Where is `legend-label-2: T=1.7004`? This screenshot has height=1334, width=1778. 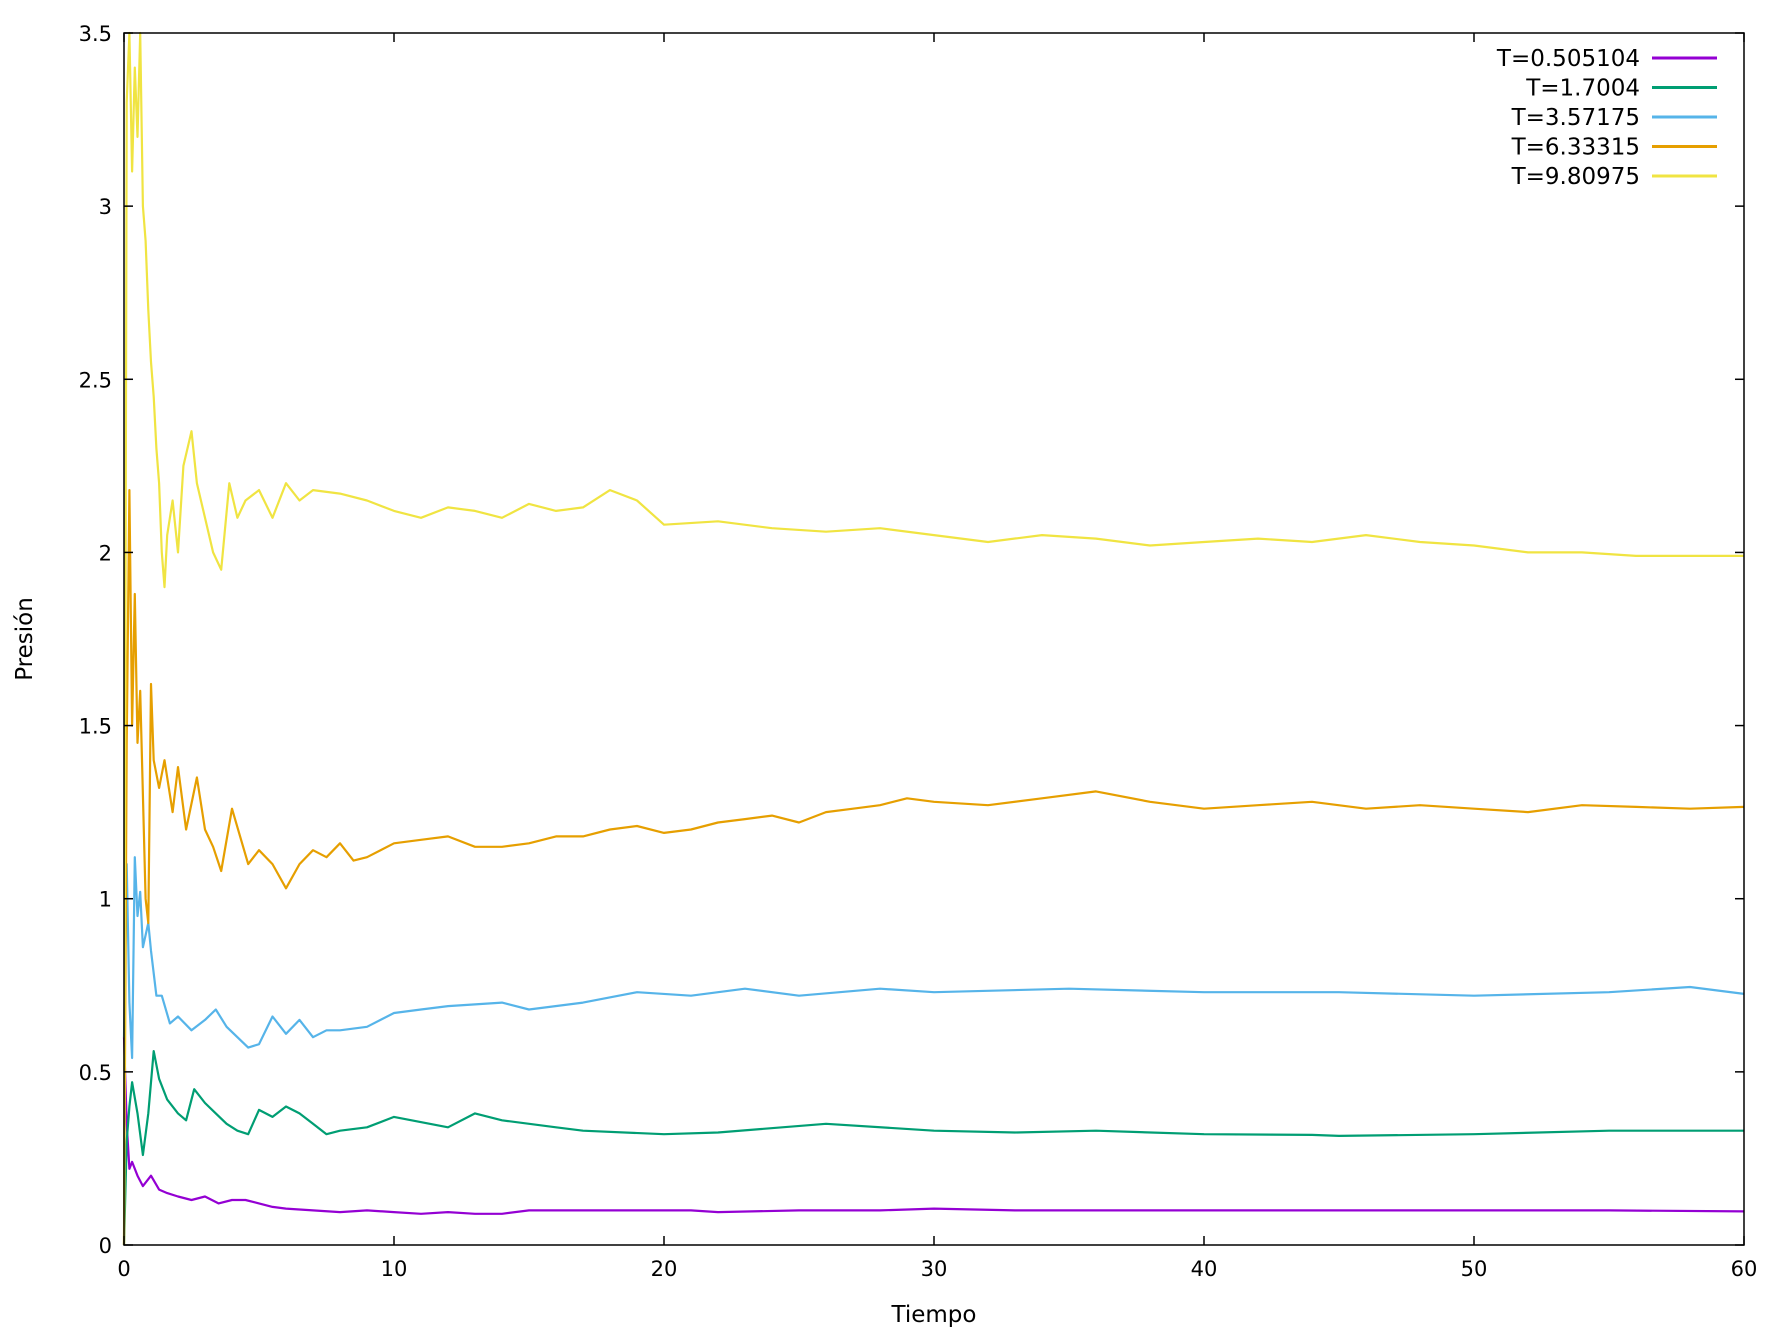
legend-label-2: T=1.7004 is located at coordinates (1582, 89).